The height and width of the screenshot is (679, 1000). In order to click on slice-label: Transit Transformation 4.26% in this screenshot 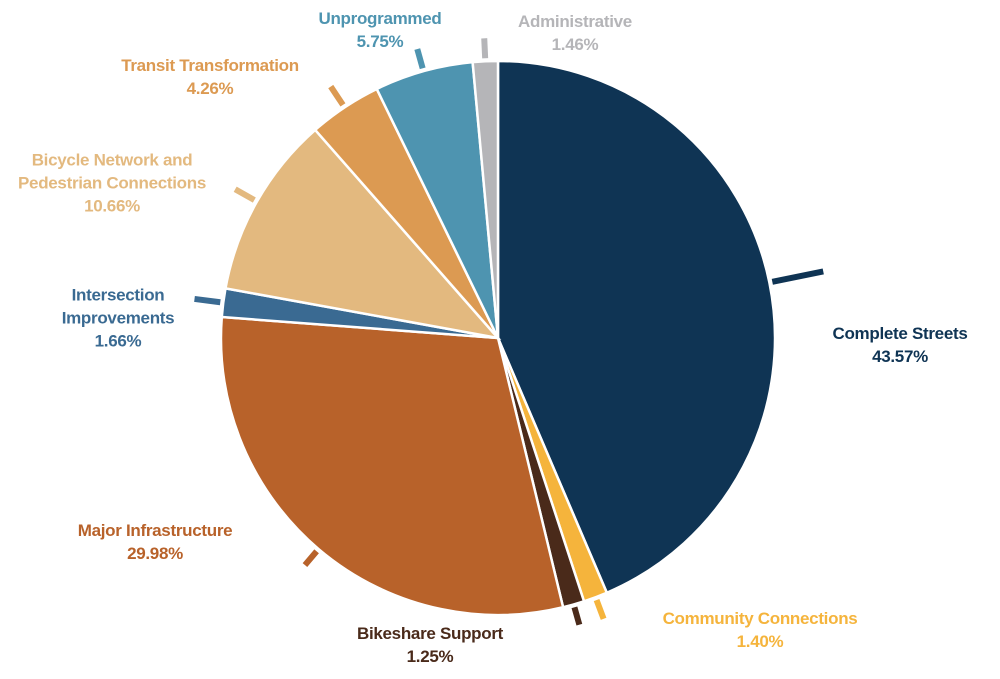, I will do `click(210, 77)`.